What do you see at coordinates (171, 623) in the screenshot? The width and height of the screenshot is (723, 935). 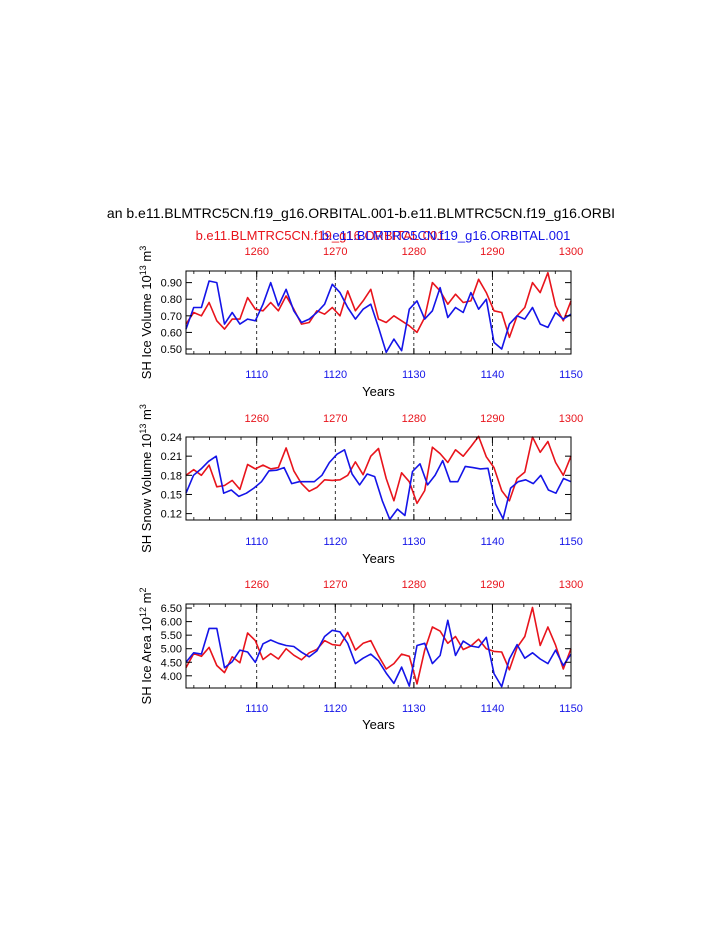 I see `y-tick-label: 6.00` at bounding box center [171, 623].